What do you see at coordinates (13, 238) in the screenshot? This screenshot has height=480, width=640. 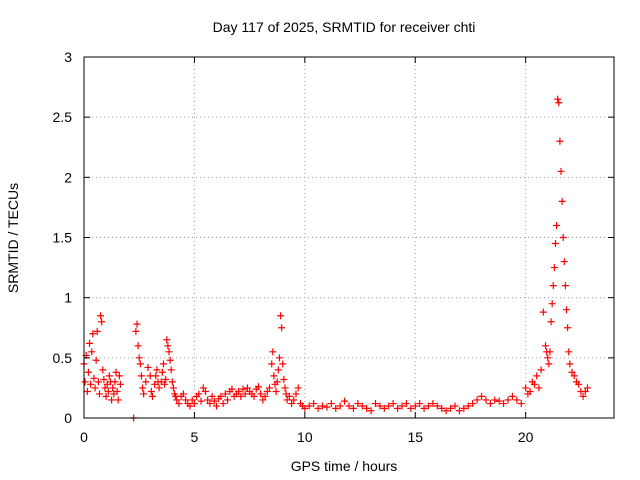 I see `y-axis-label: SRMTID / TECUs` at bounding box center [13, 238].